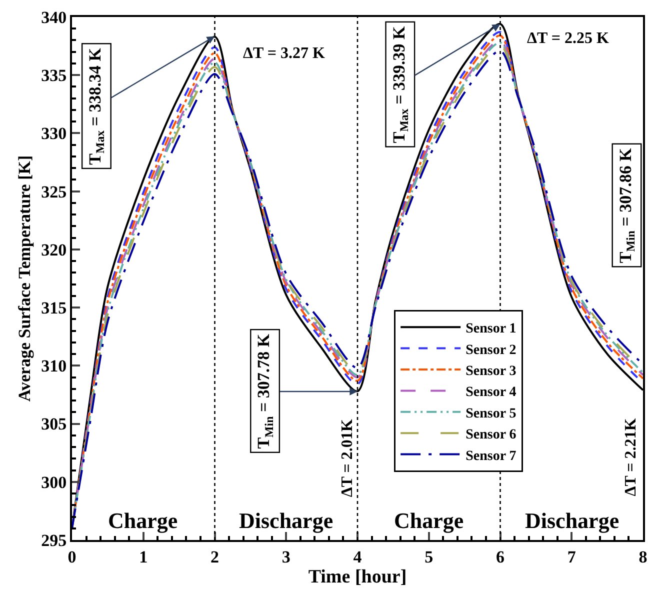 The width and height of the screenshot is (655, 598). What do you see at coordinates (357, 556) in the screenshot?
I see `x-tick-label: 4` at bounding box center [357, 556].